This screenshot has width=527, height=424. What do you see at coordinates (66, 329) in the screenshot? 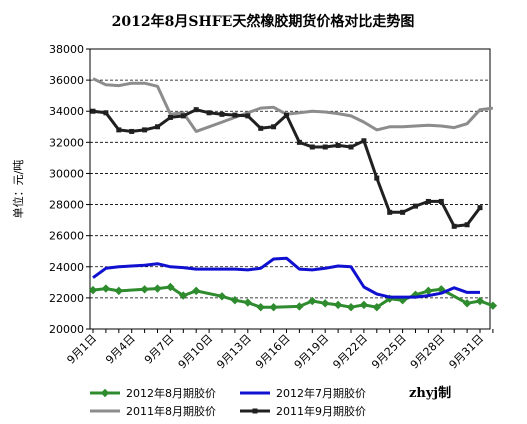
I see `y-tick-label: 20000` at bounding box center [66, 329].